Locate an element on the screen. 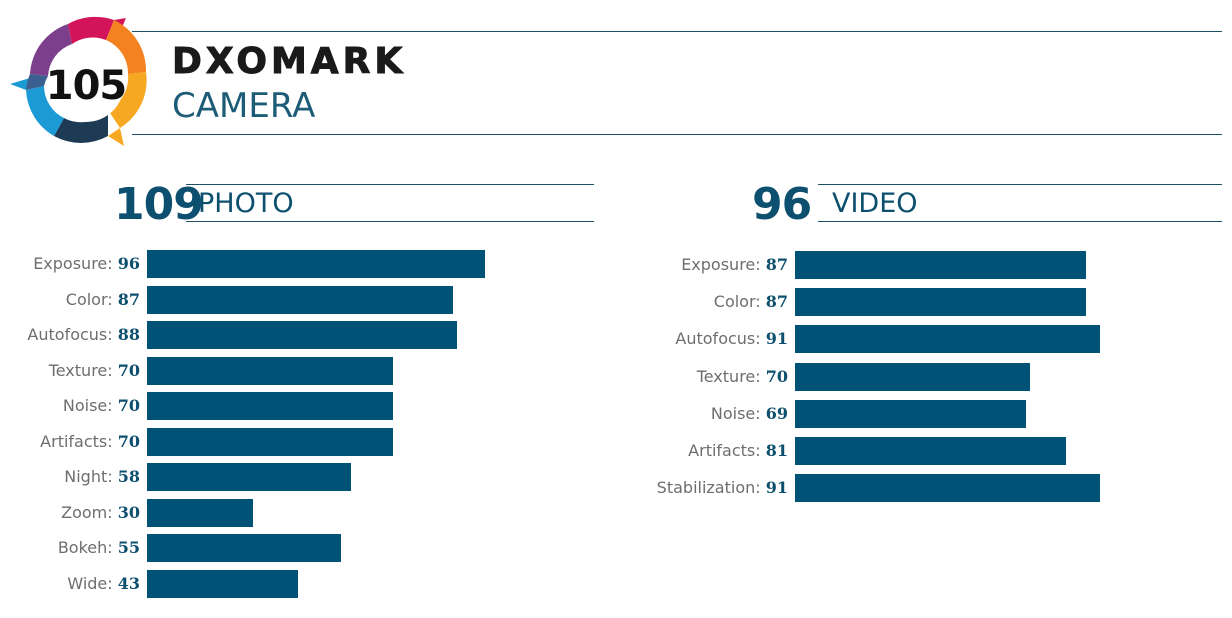 Image resolution: width=1232 pixels, height=618 pixels. photo-category-name: Artifacts: is located at coordinates (79, 441).